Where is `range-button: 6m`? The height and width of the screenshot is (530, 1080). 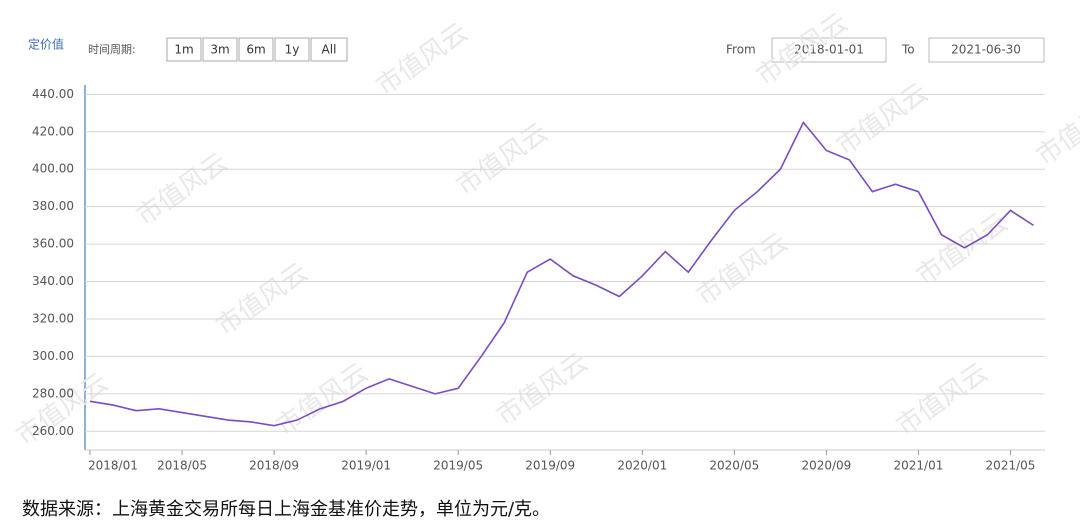
range-button: 6m is located at coordinates (256, 49).